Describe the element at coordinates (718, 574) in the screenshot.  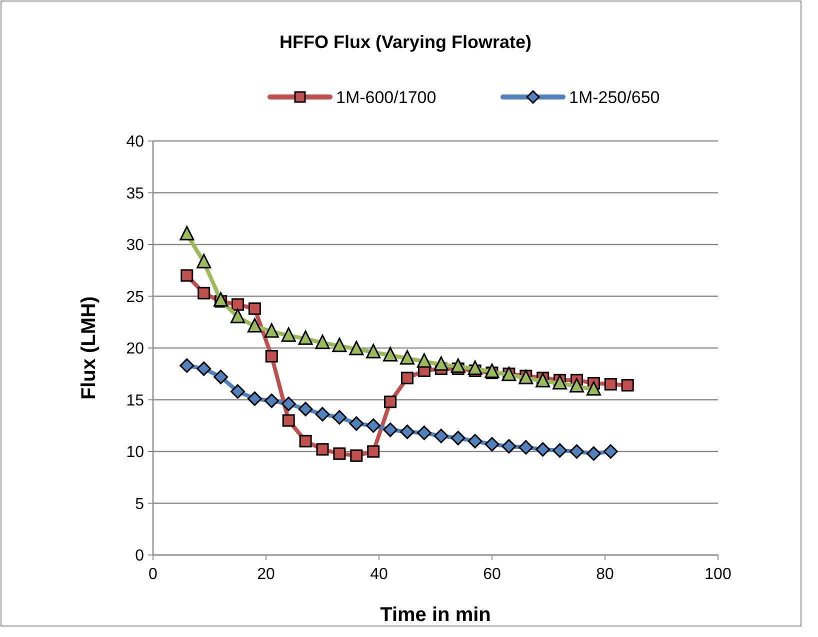
I see `x-tick-label: 100` at that location.